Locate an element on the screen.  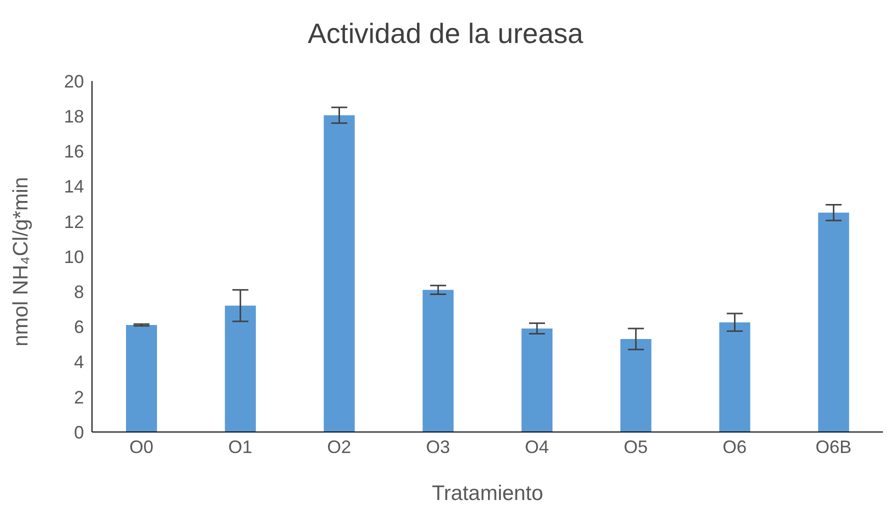
x-tick-label: O2 is located at coordinates (339, 446).